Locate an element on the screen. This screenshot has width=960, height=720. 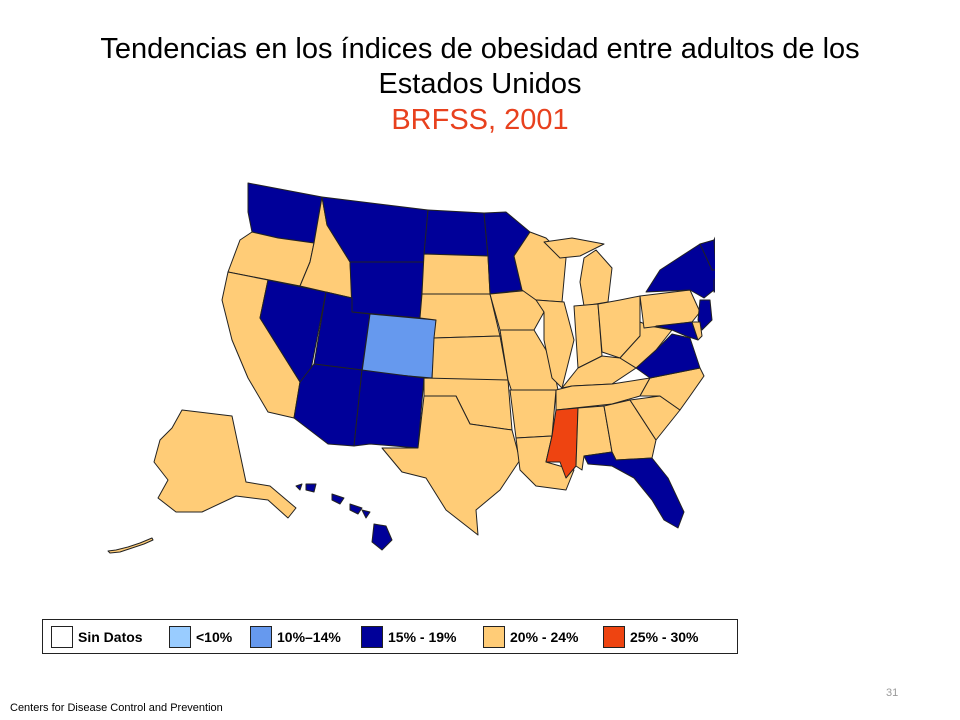
legend-item-under-10: <10% is located at coordinates (200, 636).